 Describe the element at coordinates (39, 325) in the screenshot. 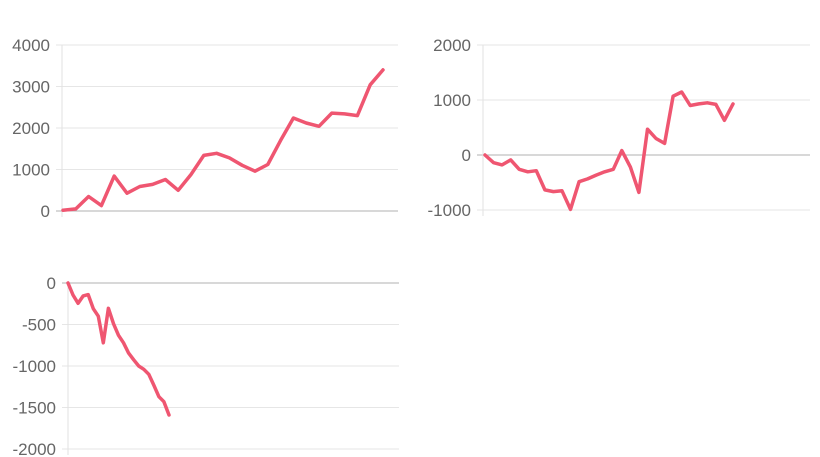

I see `y-axis-tick-label: -500` at that location.